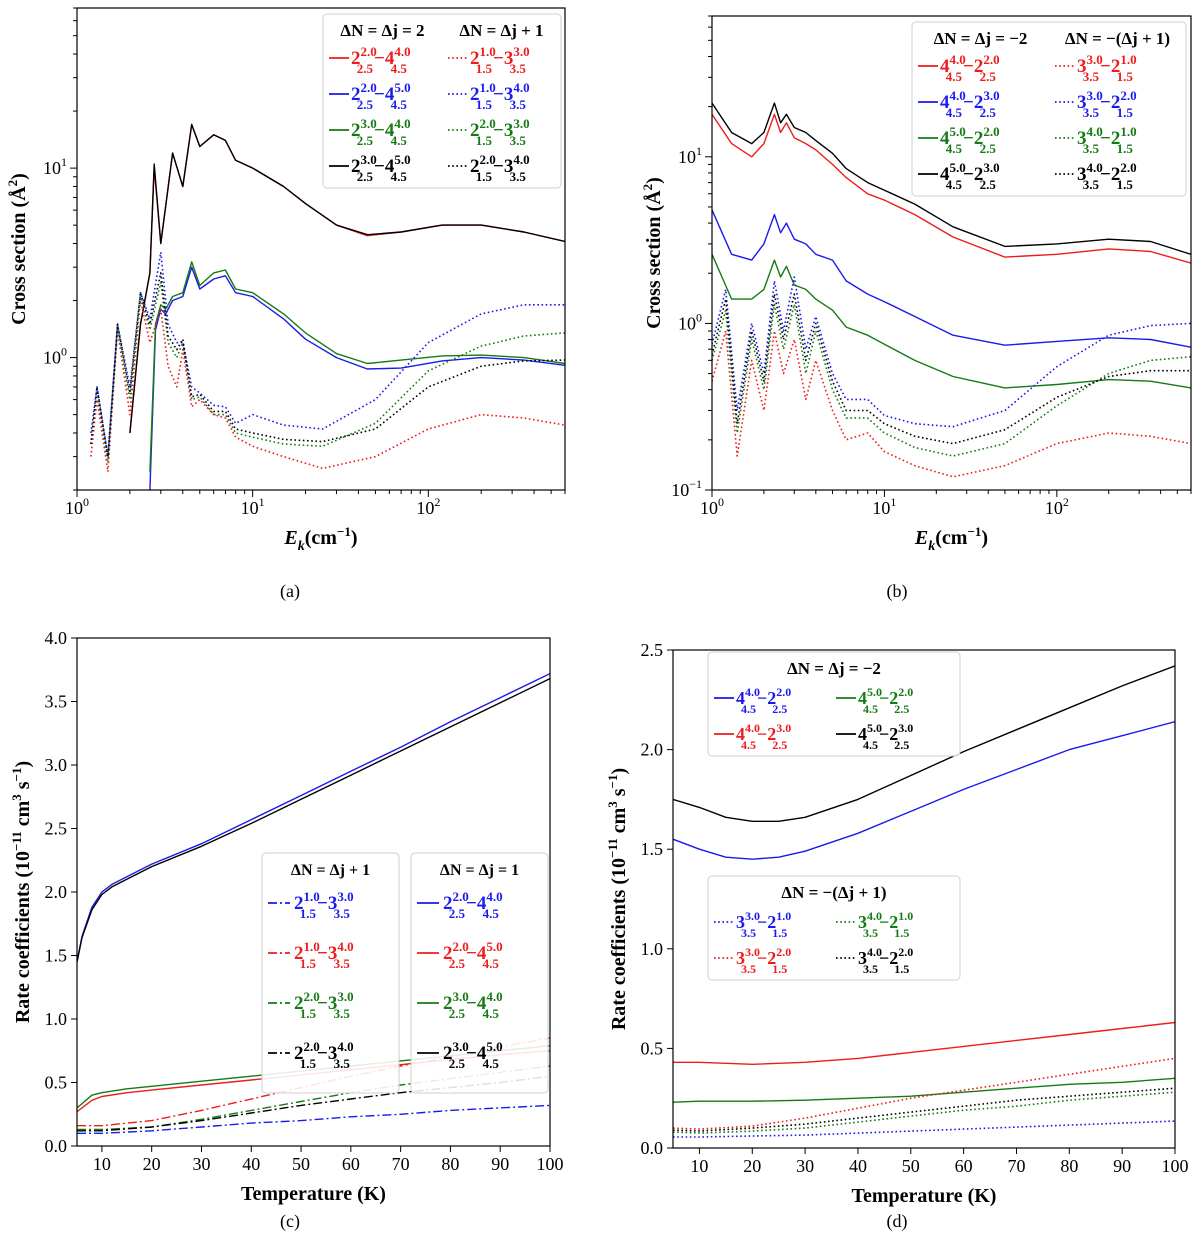 This screenshot has width=1200, height=1235. Describe the element at coordinates (974, 531) in the screenshot. I see `x-label-unit-sup: −1` at that location.